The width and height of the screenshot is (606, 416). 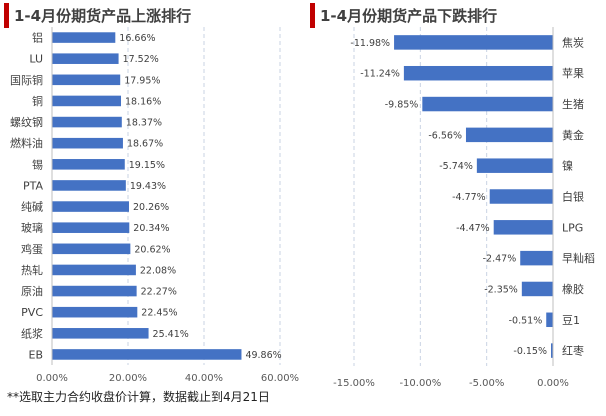 What do you see at coordinates (144, 123) in the screenshot?
I see `data-label: 18.37%` at bounding box center [144, 123].